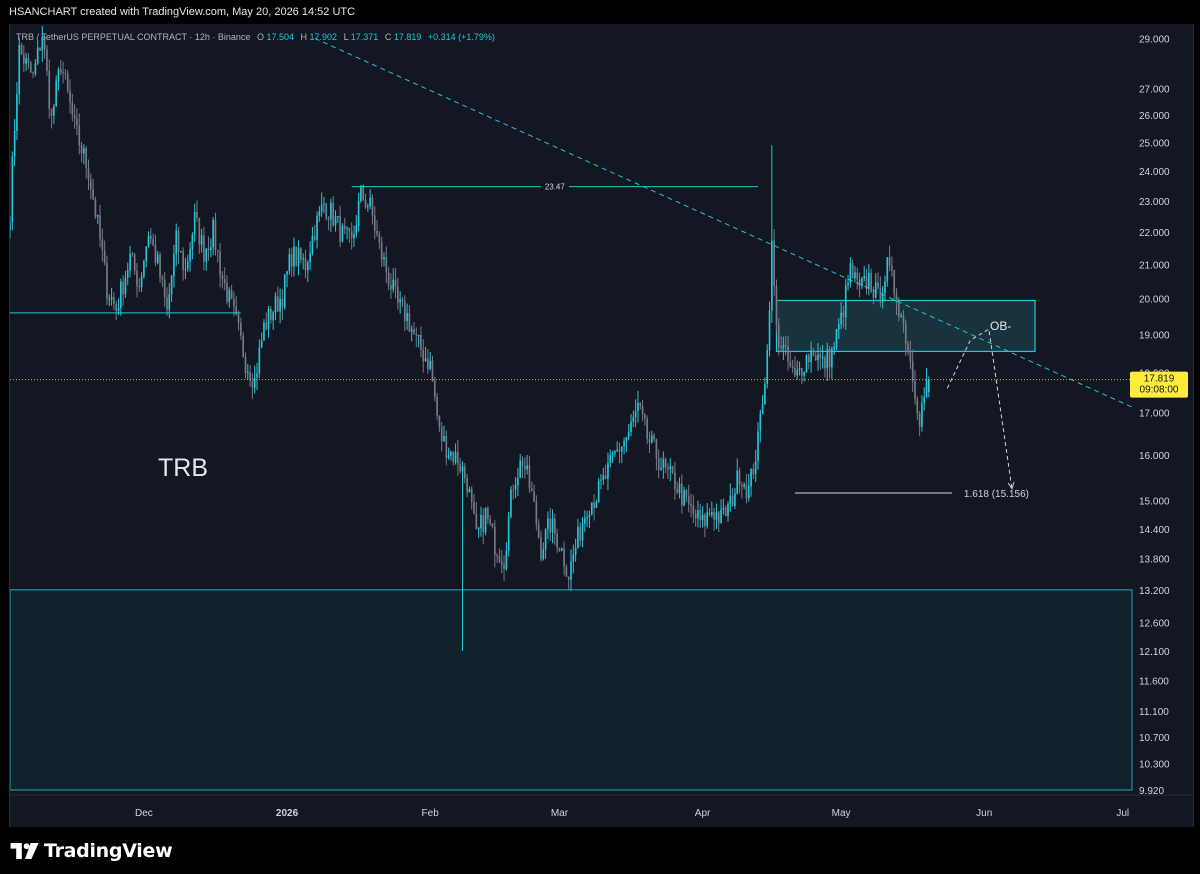 Image resolution: width=1200 pixels, height=874 pixels. I want to click on time-axis-label: Jun, so click(984, 813).